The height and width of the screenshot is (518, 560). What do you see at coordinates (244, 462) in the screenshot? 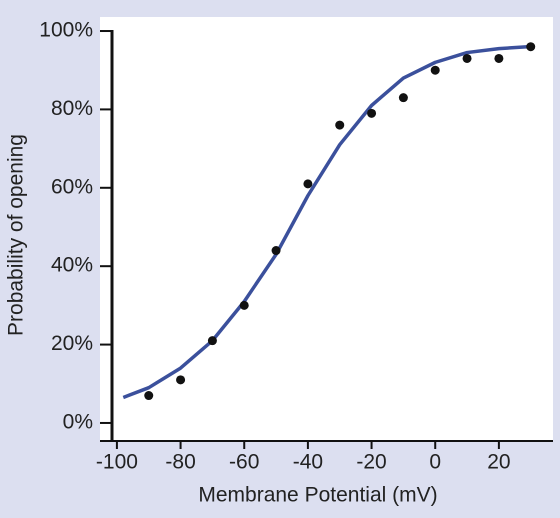
I see `x-tick-label: -60` at bounding box center [244, 462].